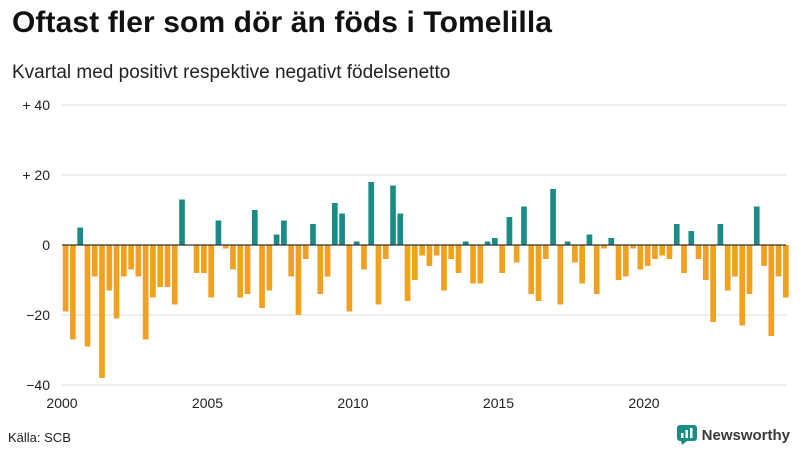  What do you see at coordinates (352, 402) in the screenshot?
I see `x-tick-label: 2010` at bounding box center [352, 402].